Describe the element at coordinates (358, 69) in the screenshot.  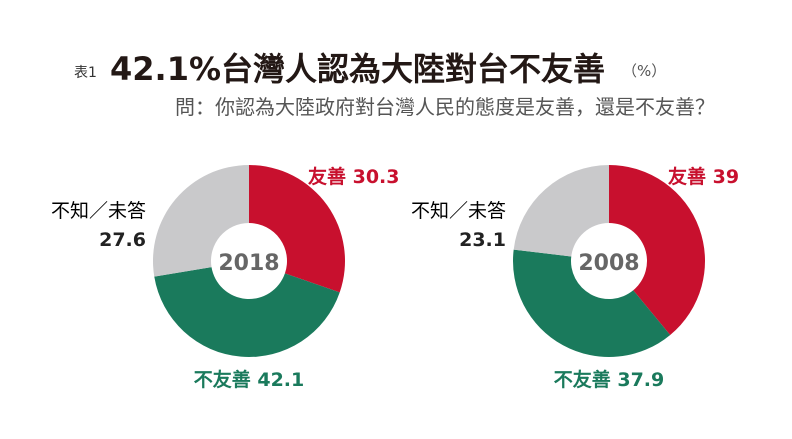
I see `chart-title: 42.1%台灣人認為大陸對台不友善` at that location.